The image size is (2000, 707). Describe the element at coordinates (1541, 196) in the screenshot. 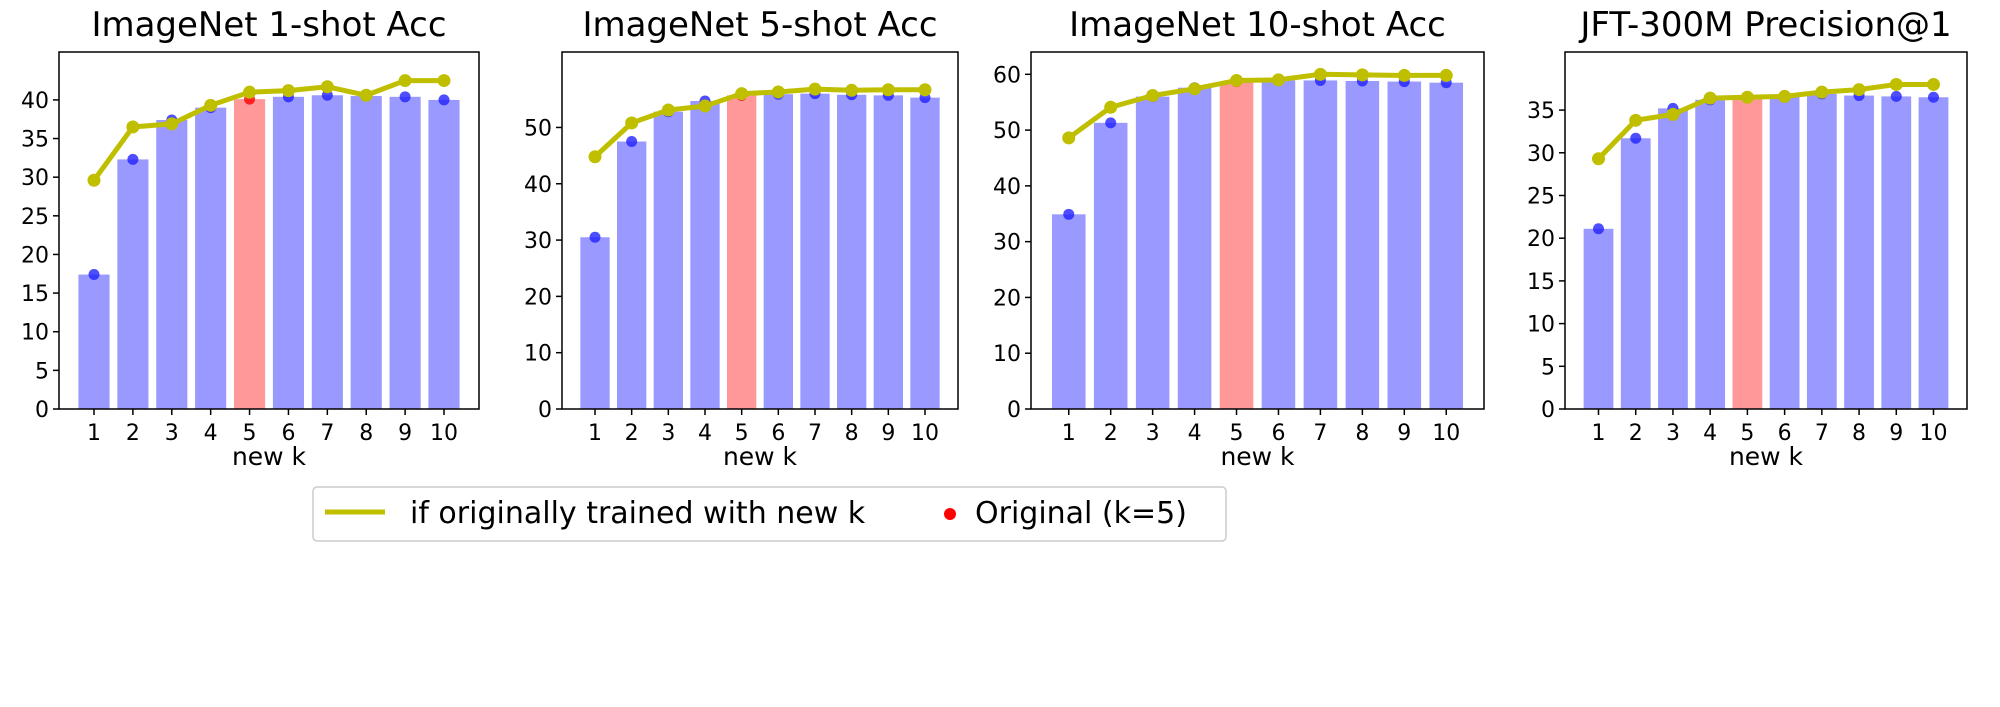

I see `y-tick-label: 25` at that location.